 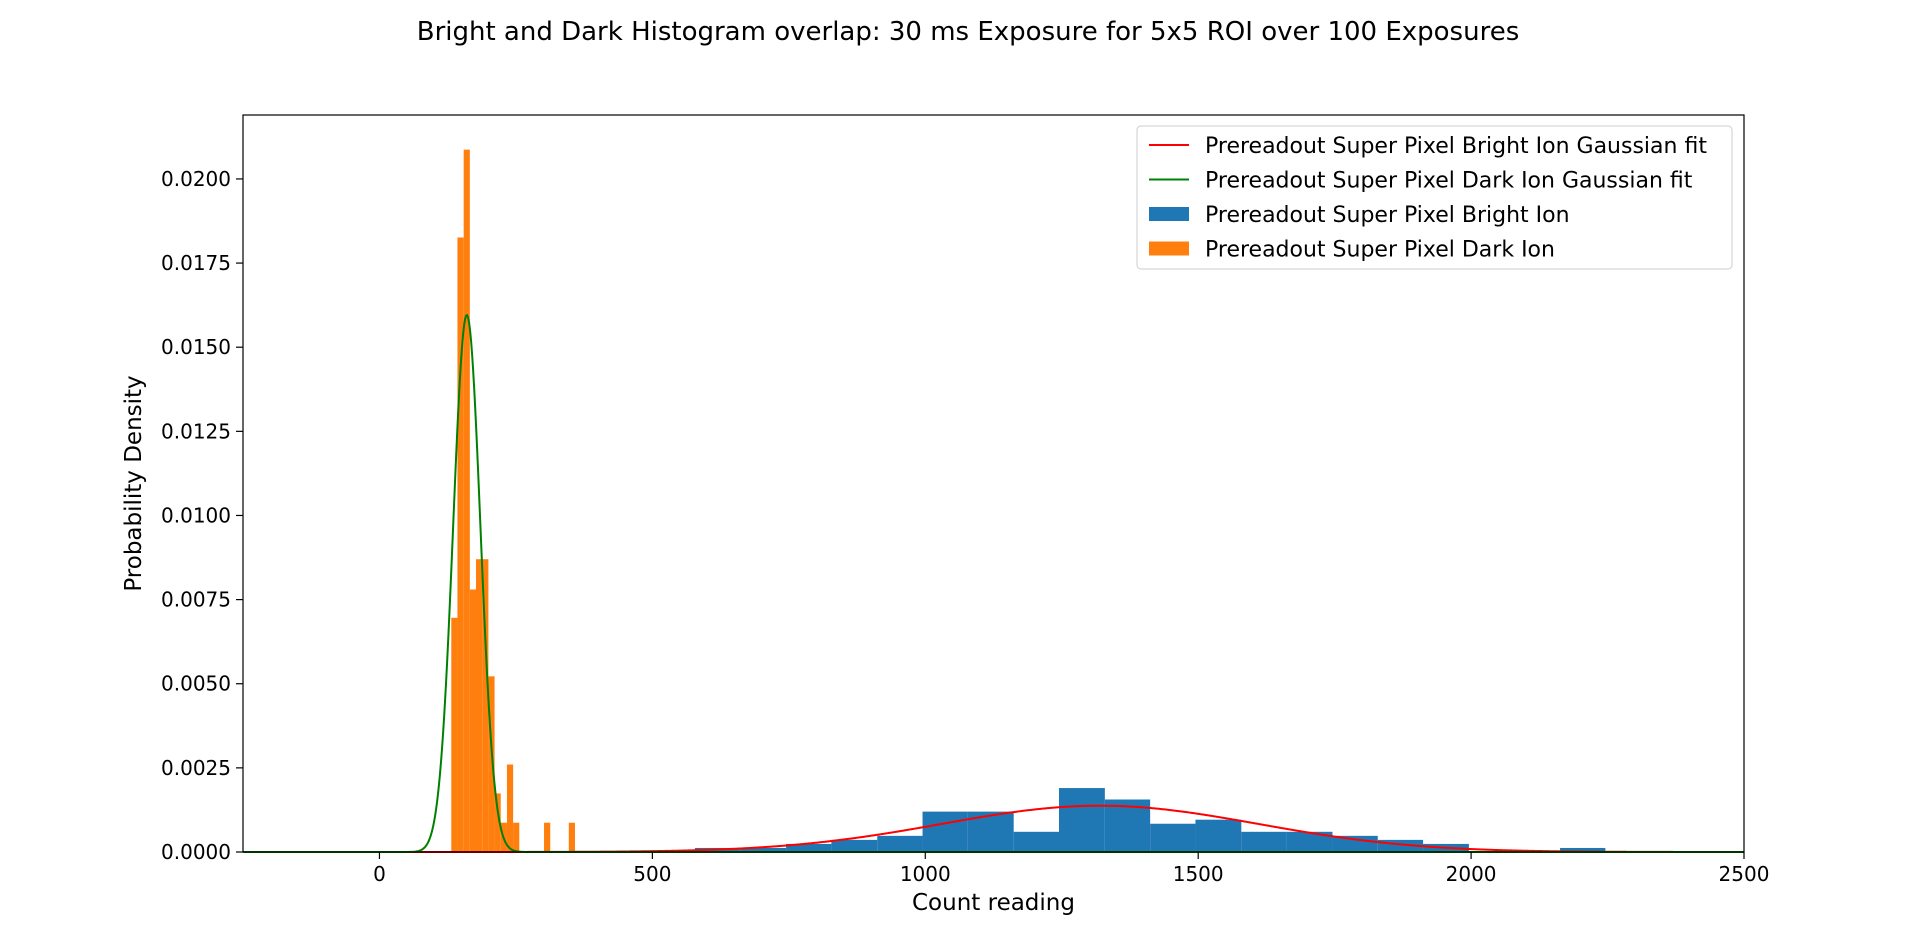 I want to click on y-tick-label: 0.0000, so click(x=196, y=852).